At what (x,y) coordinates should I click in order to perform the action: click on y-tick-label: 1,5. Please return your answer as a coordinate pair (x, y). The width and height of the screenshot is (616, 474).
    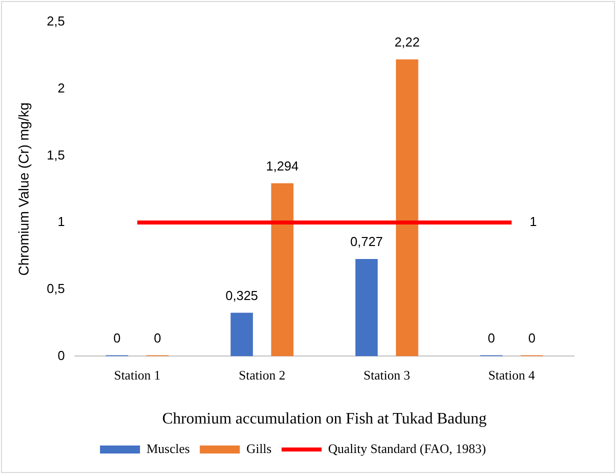
    Looking at the image, I should click on (55, 154).